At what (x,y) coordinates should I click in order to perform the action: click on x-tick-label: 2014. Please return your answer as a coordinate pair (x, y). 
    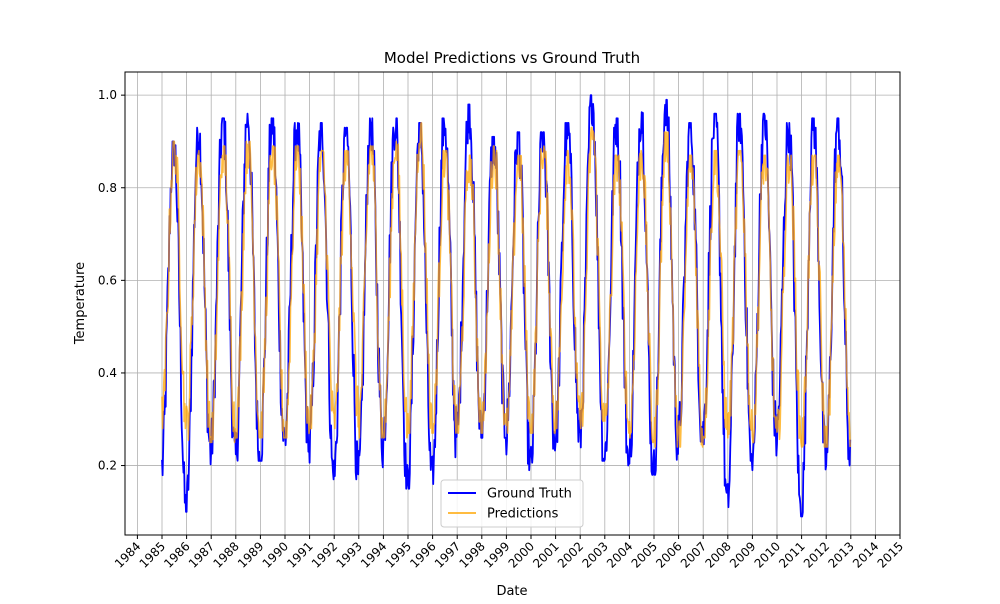
    Looking at the image, I should click on (865, 554).